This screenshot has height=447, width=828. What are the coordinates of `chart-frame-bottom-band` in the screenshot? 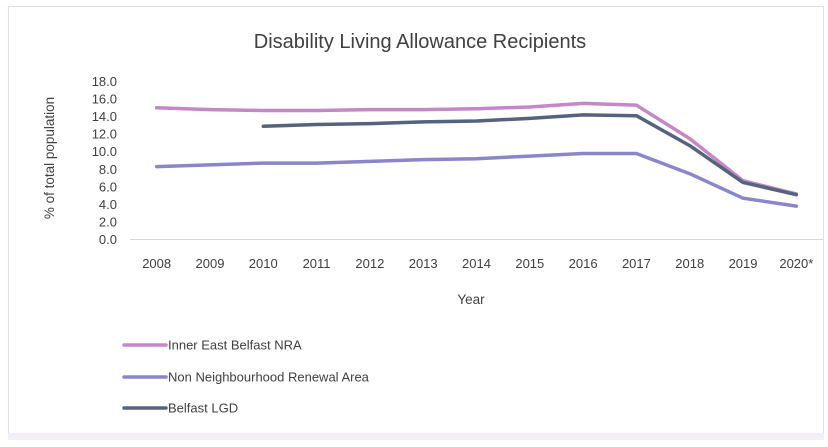 It's located at (416, 436).